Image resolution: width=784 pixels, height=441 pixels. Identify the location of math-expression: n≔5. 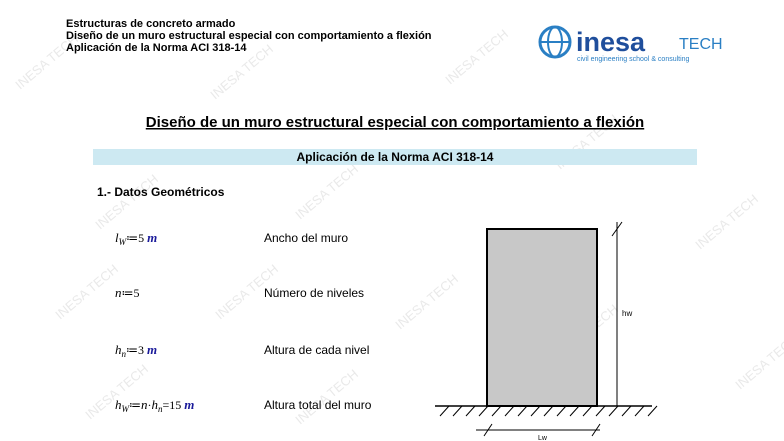
(127, 292).